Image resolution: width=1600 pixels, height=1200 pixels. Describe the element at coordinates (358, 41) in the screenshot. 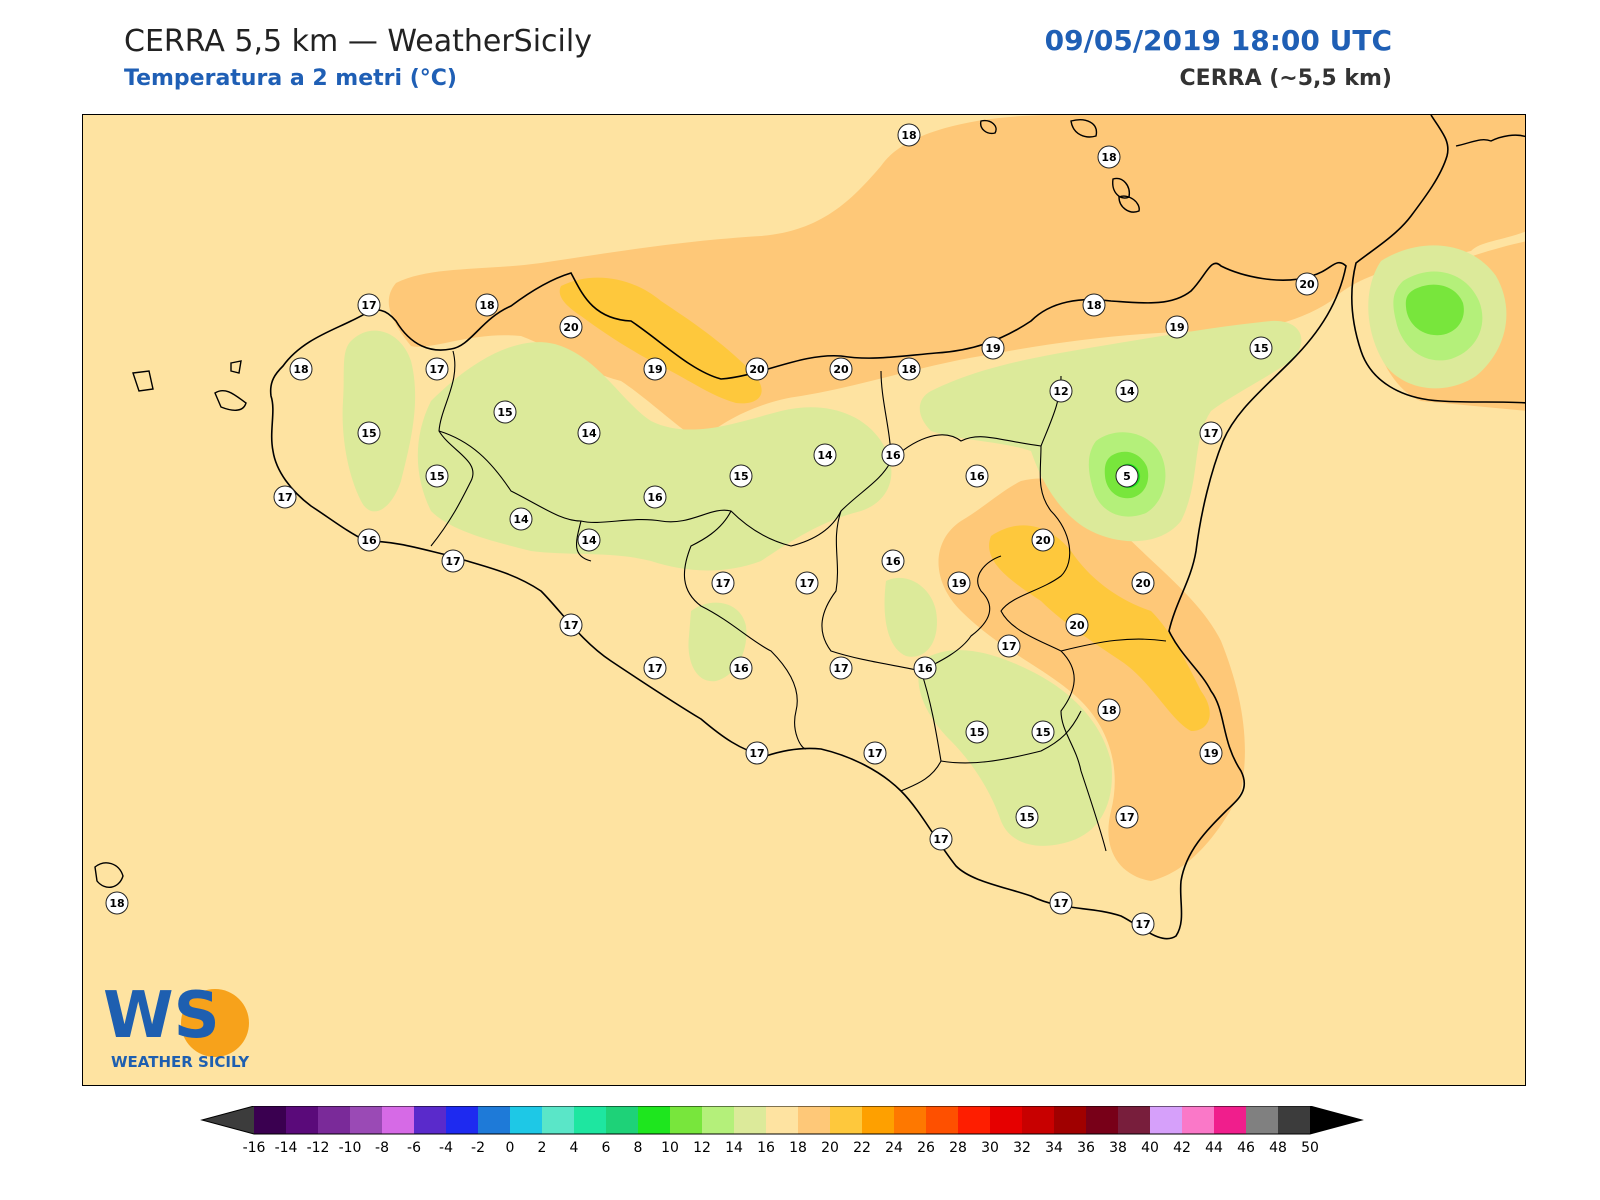

I see `map-title: CERRA 5,5 km — WeatherSicily` at that location.